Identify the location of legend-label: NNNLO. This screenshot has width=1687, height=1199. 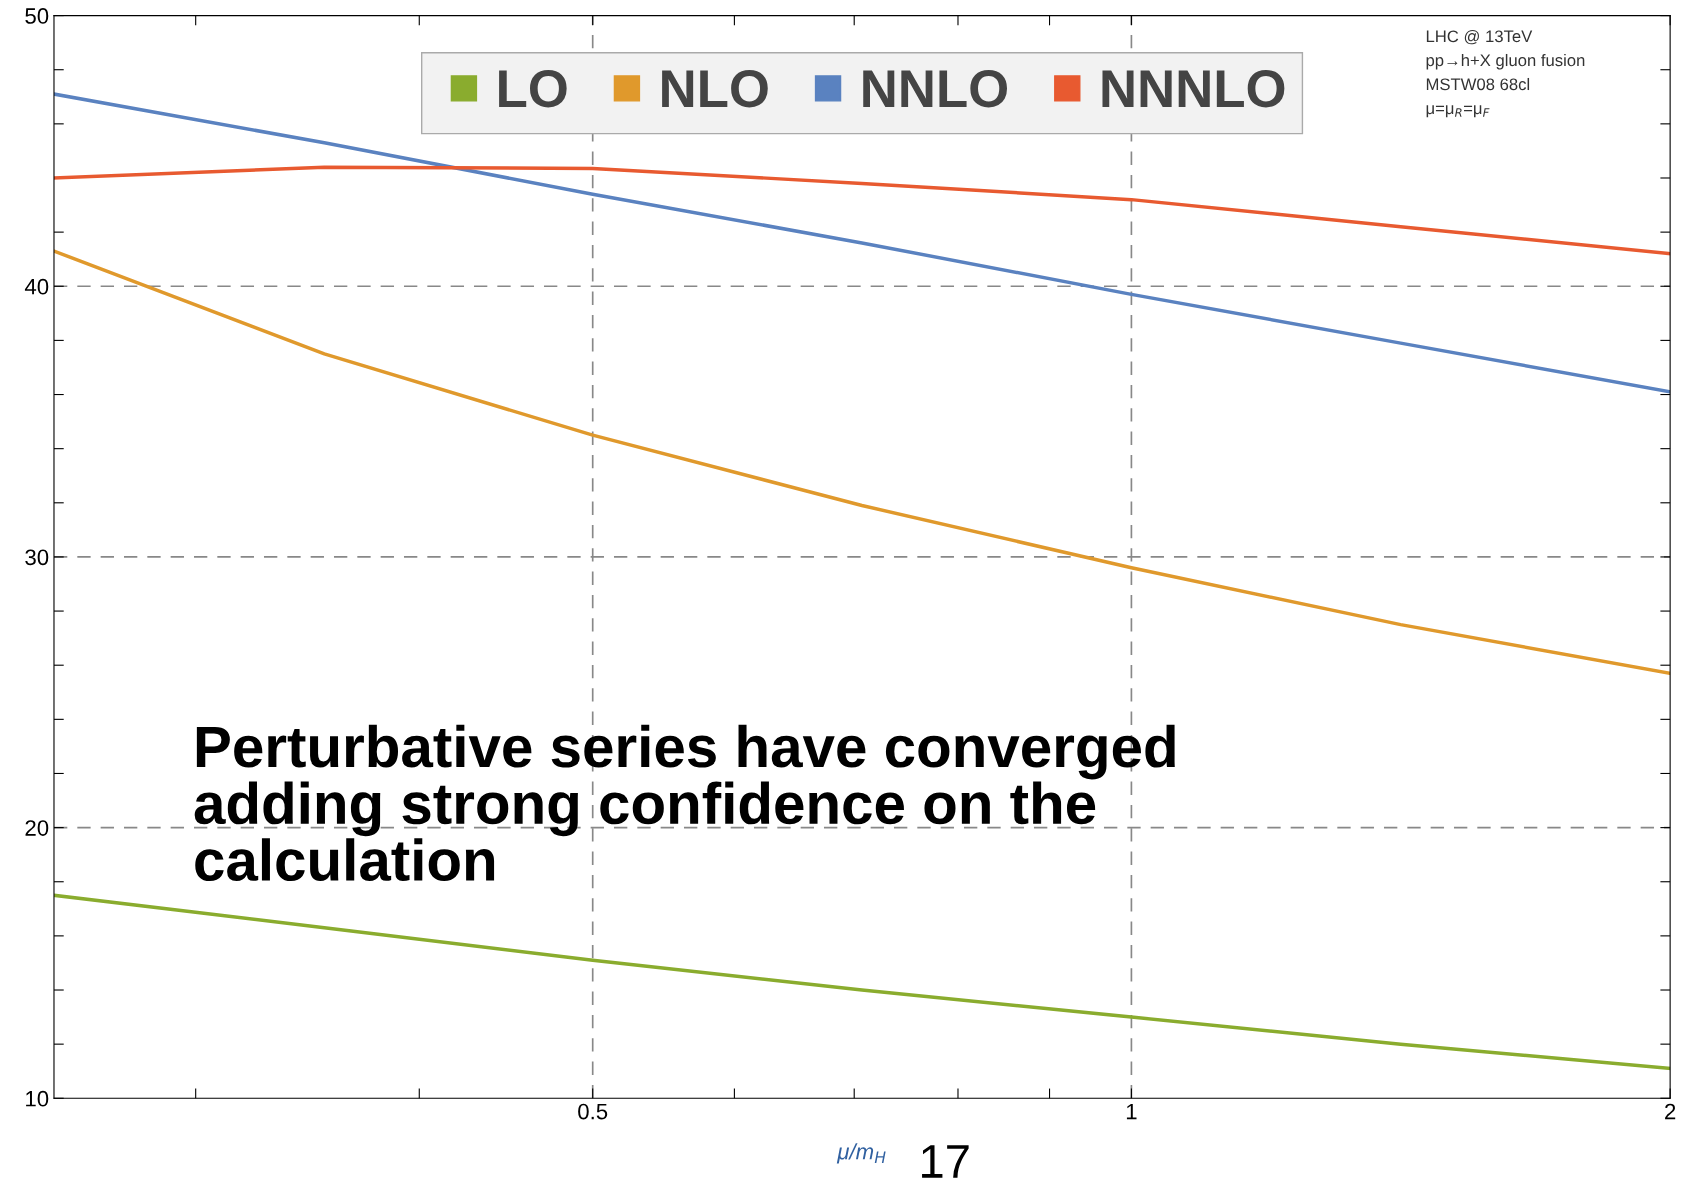
(1193, 89).